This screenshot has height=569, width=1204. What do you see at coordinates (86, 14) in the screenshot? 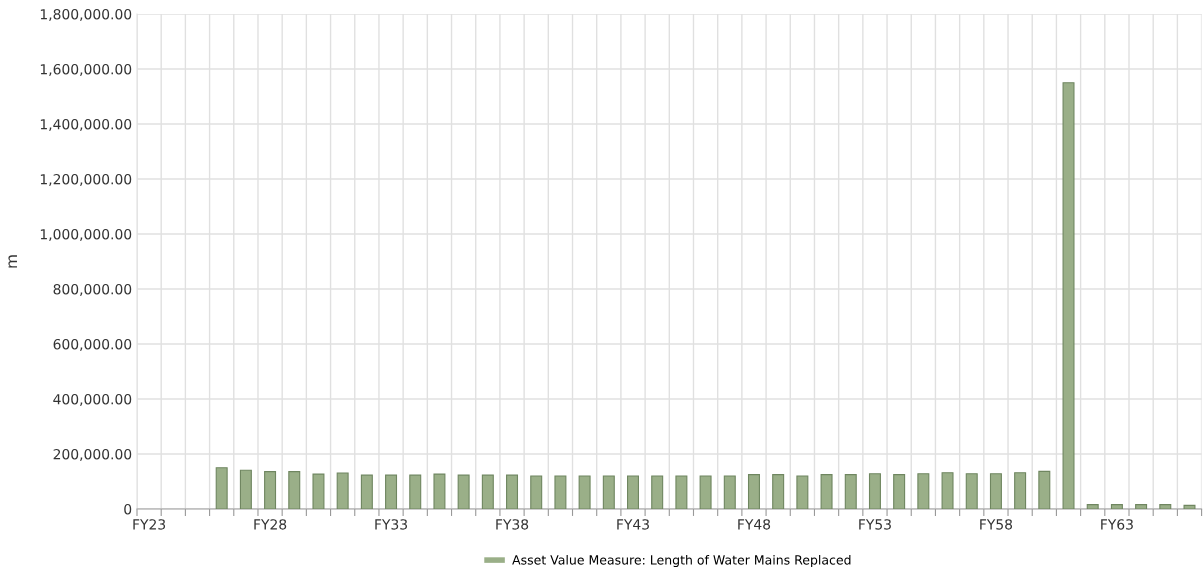
I see `y-tick-label: 1,800,000.00` at bounding box center [86, 14].